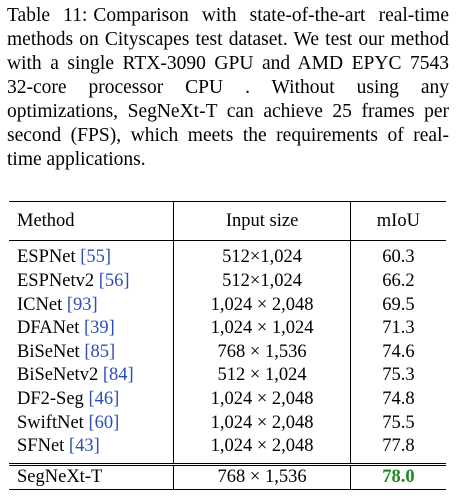 The height and width of the screenshot is (500, 456). I want to click on table-row: ESPNet [55] 512×1,024 60.3, so click(227, 255).